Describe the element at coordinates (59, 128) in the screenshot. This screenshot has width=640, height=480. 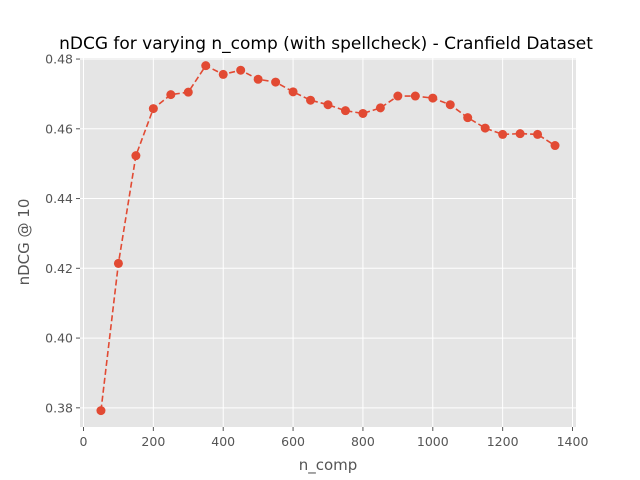
I see `y-tick-label: 0.46` at that location.